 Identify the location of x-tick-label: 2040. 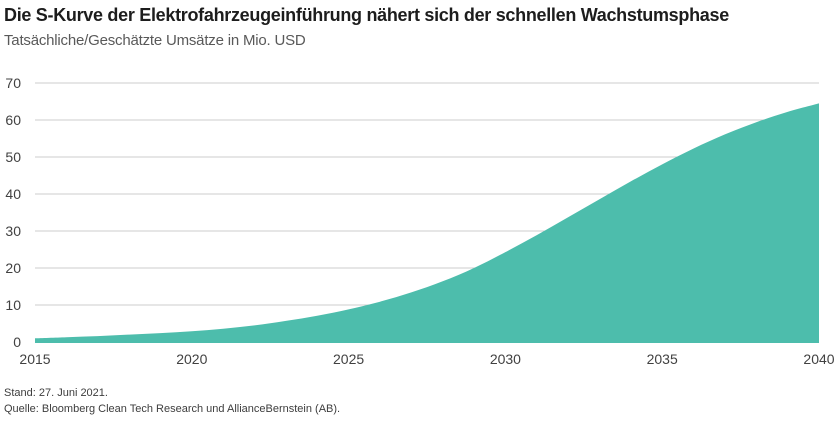
(818, 359).